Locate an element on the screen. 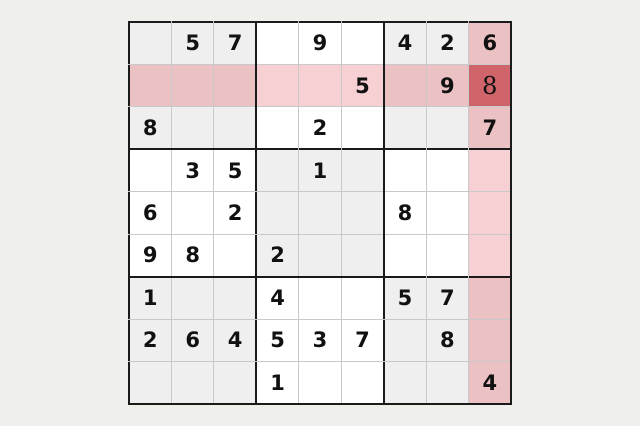 The width and height of the screenshot is (640, 426). cell-r2c6: 5 is located at coordinates (362, 85).